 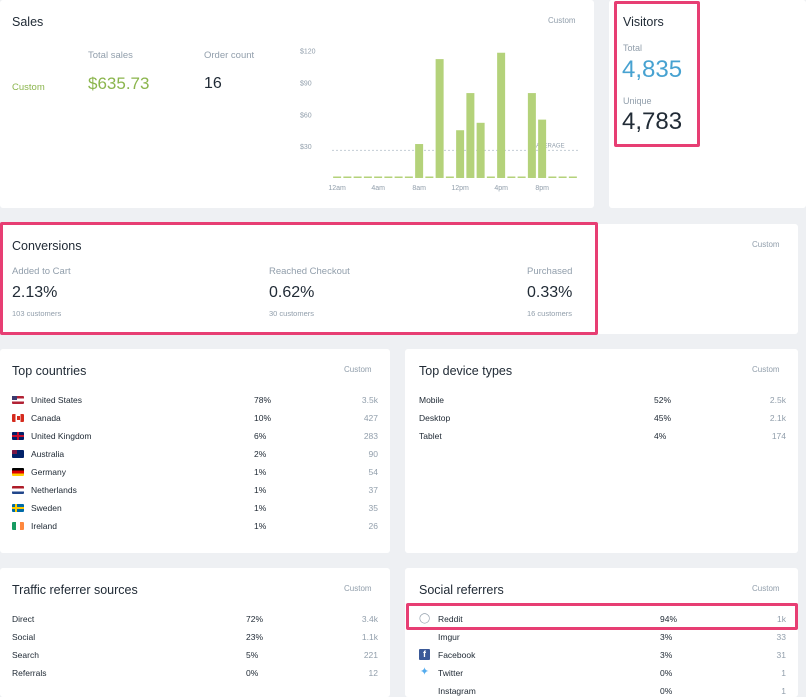 What do you see at coordinates (663, 400) in the screenshot?
I see `device-percent: 52%` at bounding box center [663, 400].